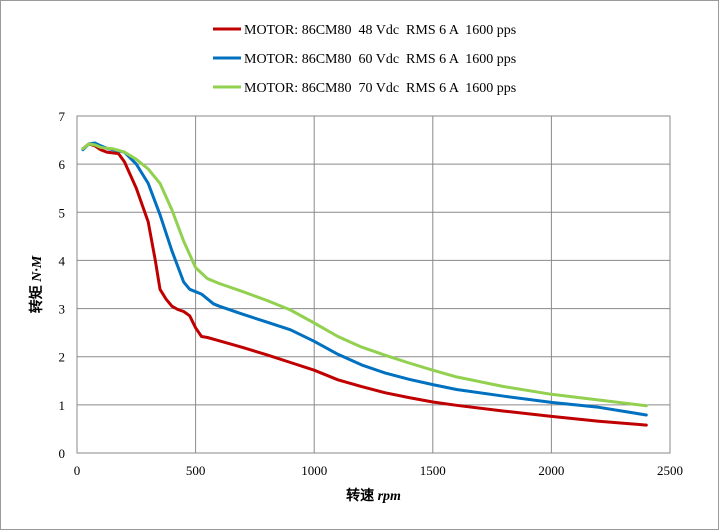 The width and height of the screenshot is (719, 530). Describe the element at coordinates (62, 164) in the screenshot. I see `y-tick-label: 6` at that location.